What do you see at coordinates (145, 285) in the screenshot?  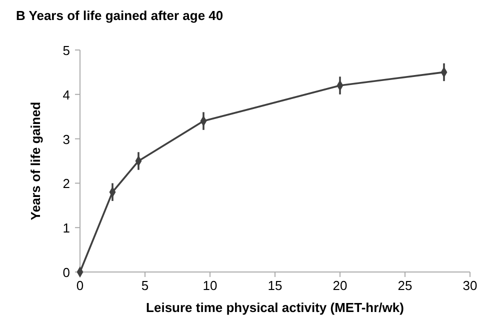 I see `x-tick-label: 5` at bounding box center [145, 285].